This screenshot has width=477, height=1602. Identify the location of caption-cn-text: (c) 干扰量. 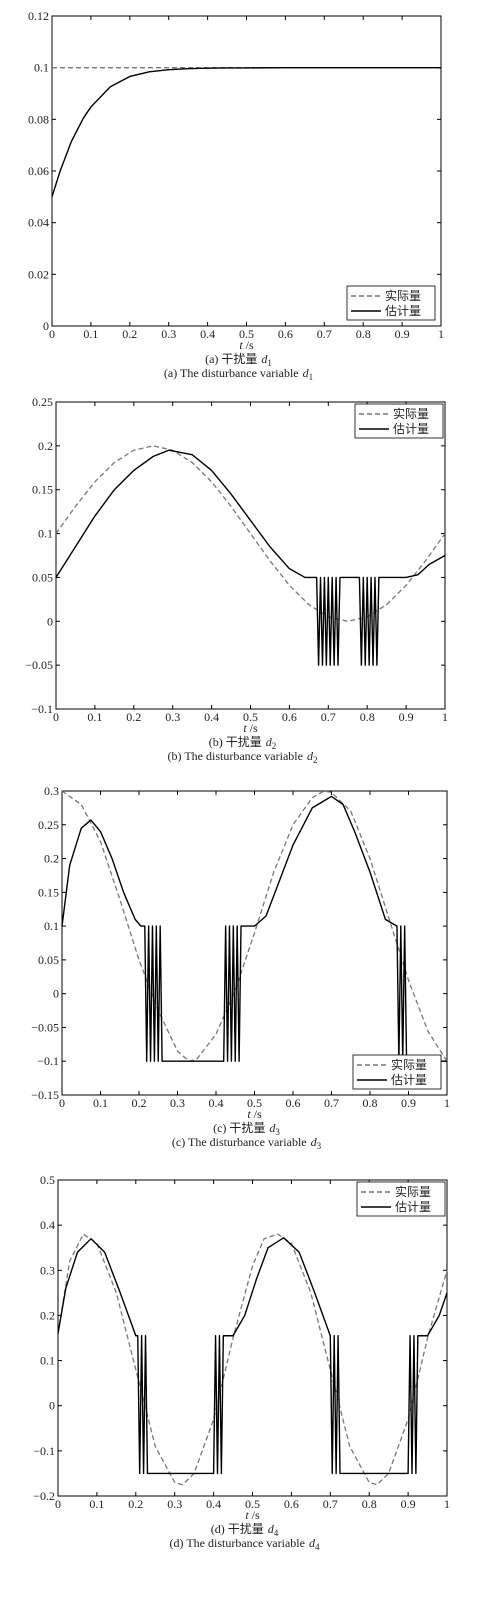
(239, 1128).